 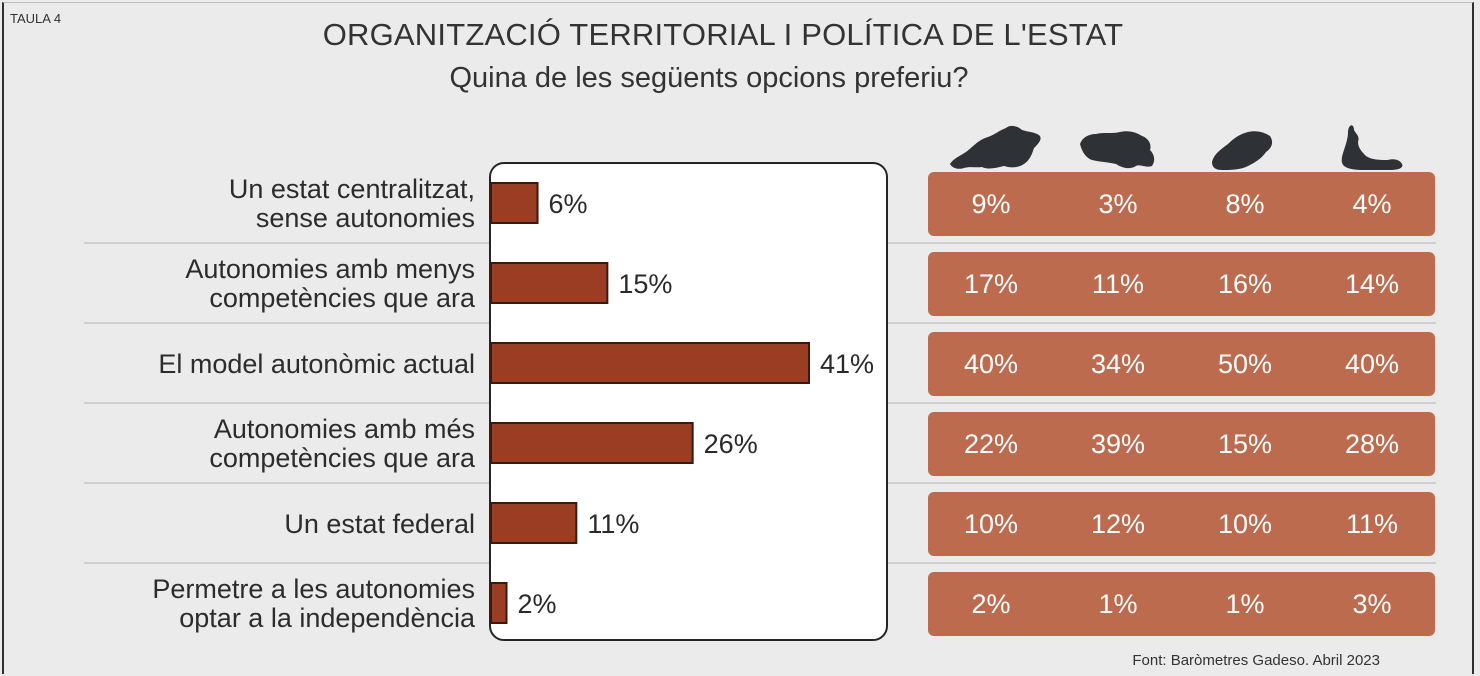 I want to click on category-label: El model autonòmic actual, so click(x=265, y=363).